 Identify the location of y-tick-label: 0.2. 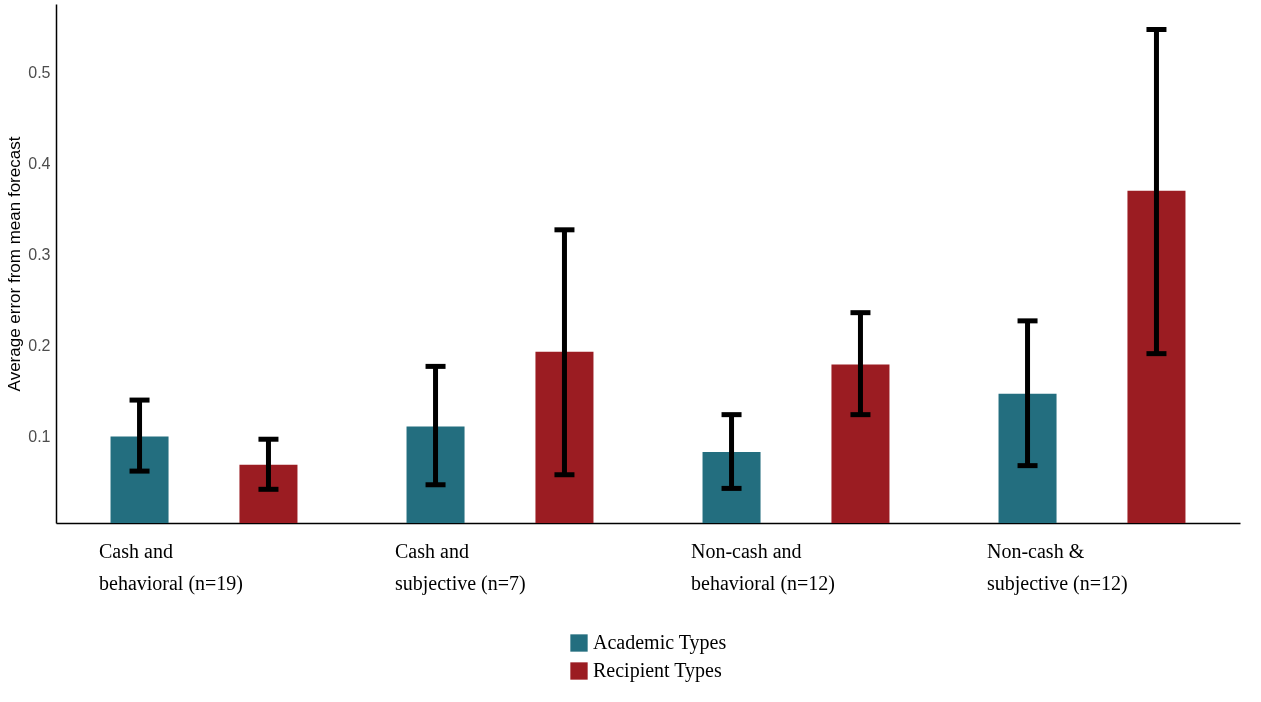
(39, 345).